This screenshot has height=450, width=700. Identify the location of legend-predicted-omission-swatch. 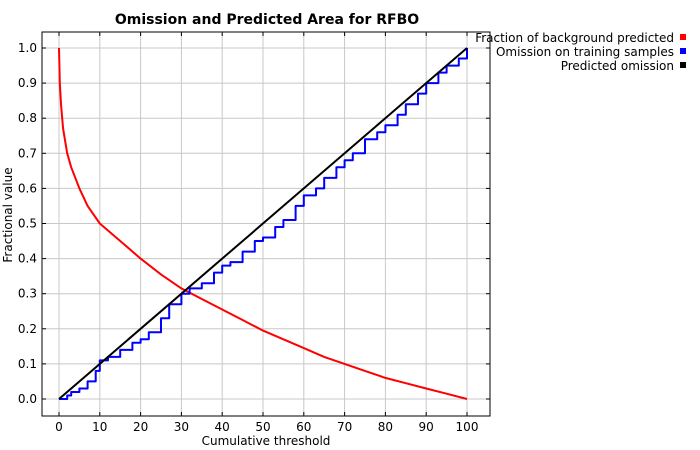
(683, 65).